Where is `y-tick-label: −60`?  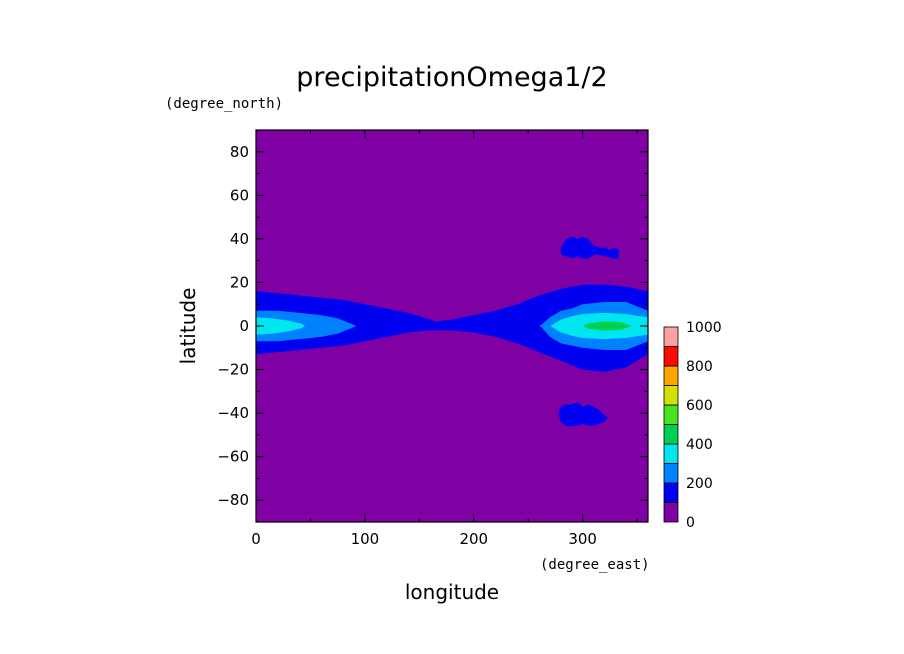 y-tick-label: −60 is located at coordinates (233, 457).